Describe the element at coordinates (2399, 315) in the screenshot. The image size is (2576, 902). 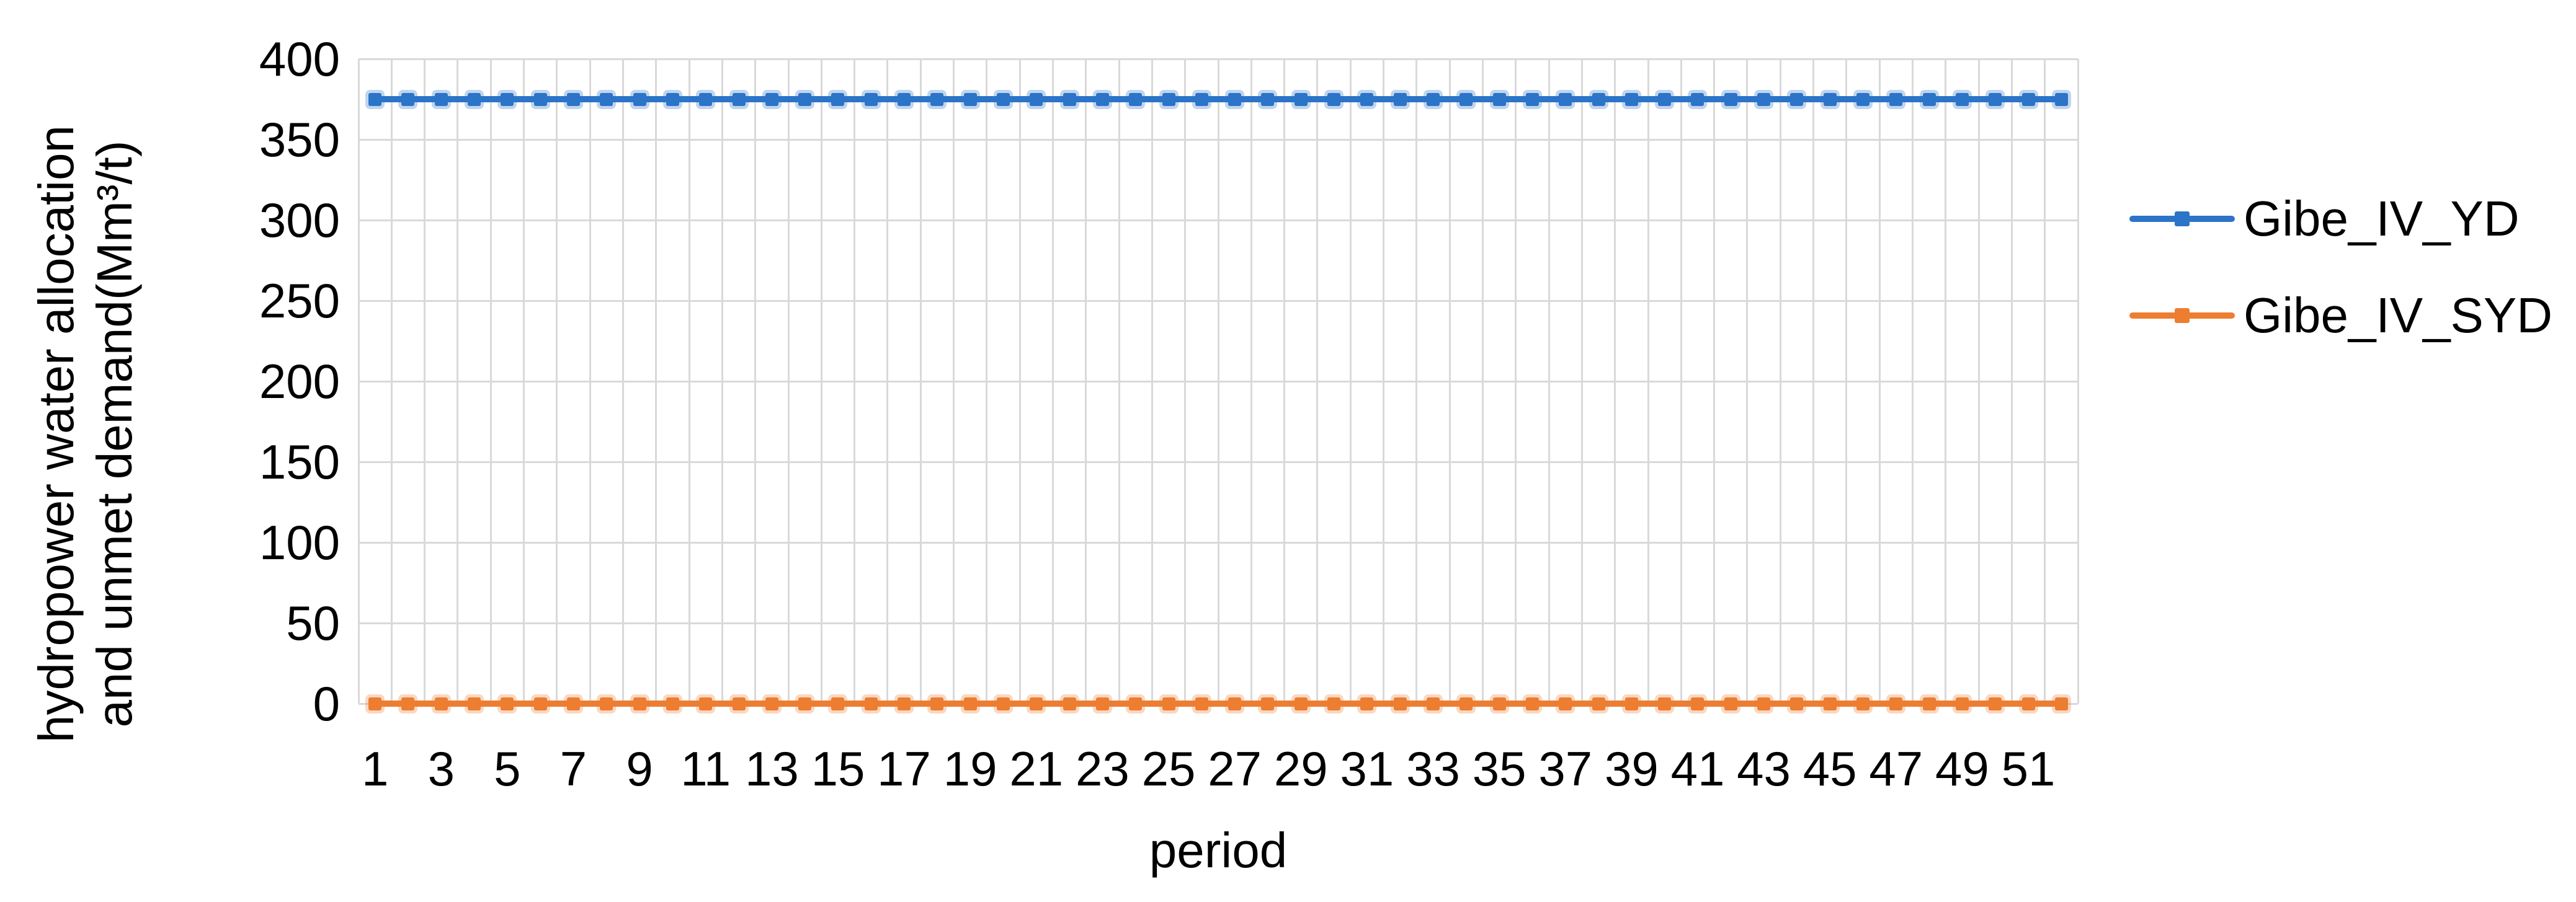
I see `legend-label: Gibe_IV_SYD` at that location.